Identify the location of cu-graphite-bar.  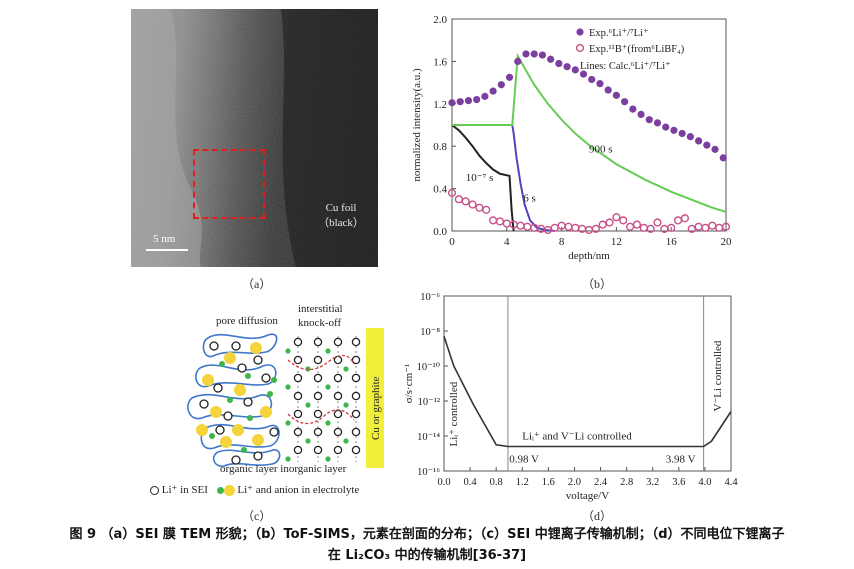
(375, 398).